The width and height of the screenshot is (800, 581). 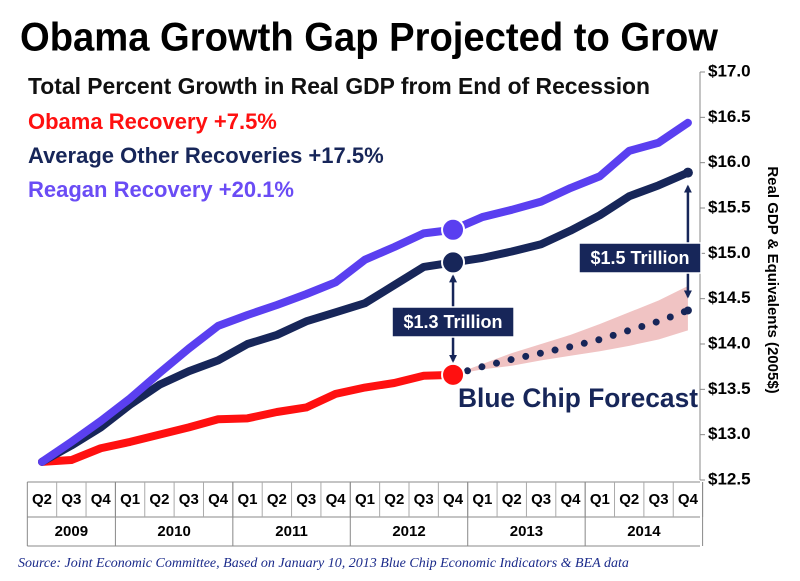 What do you see at coordinates (206, 155) in the screenshot?
I see `legend-entry: Average Other Recoveries +17.5%` at bounding box center [206, 155].